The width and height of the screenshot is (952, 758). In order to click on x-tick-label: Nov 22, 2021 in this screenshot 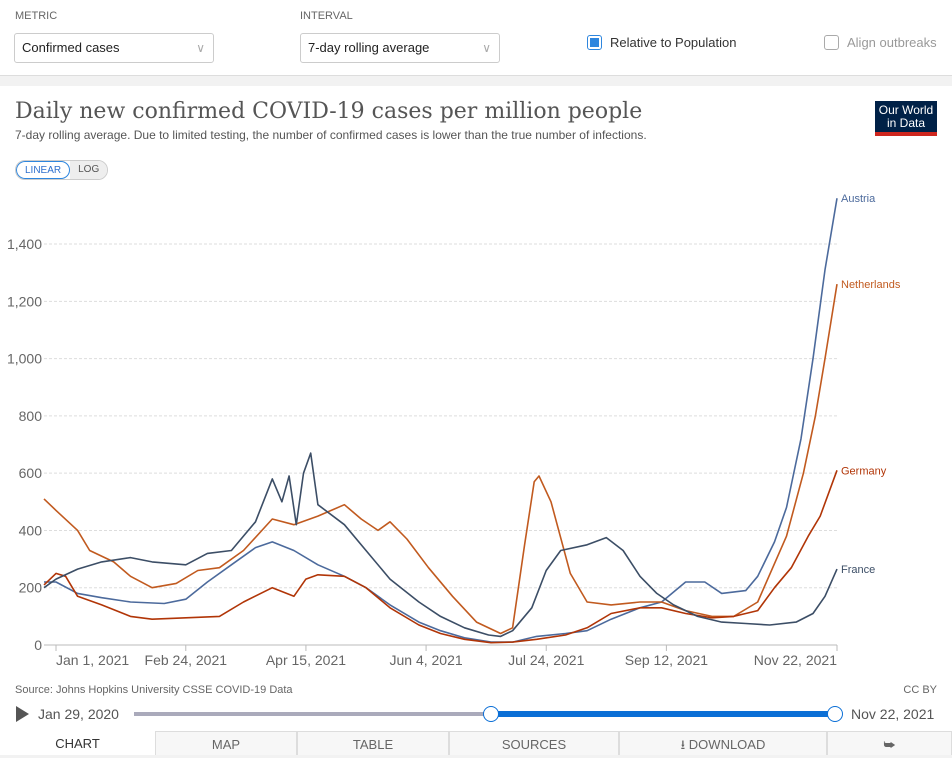, I will do `click(795, 660)`.